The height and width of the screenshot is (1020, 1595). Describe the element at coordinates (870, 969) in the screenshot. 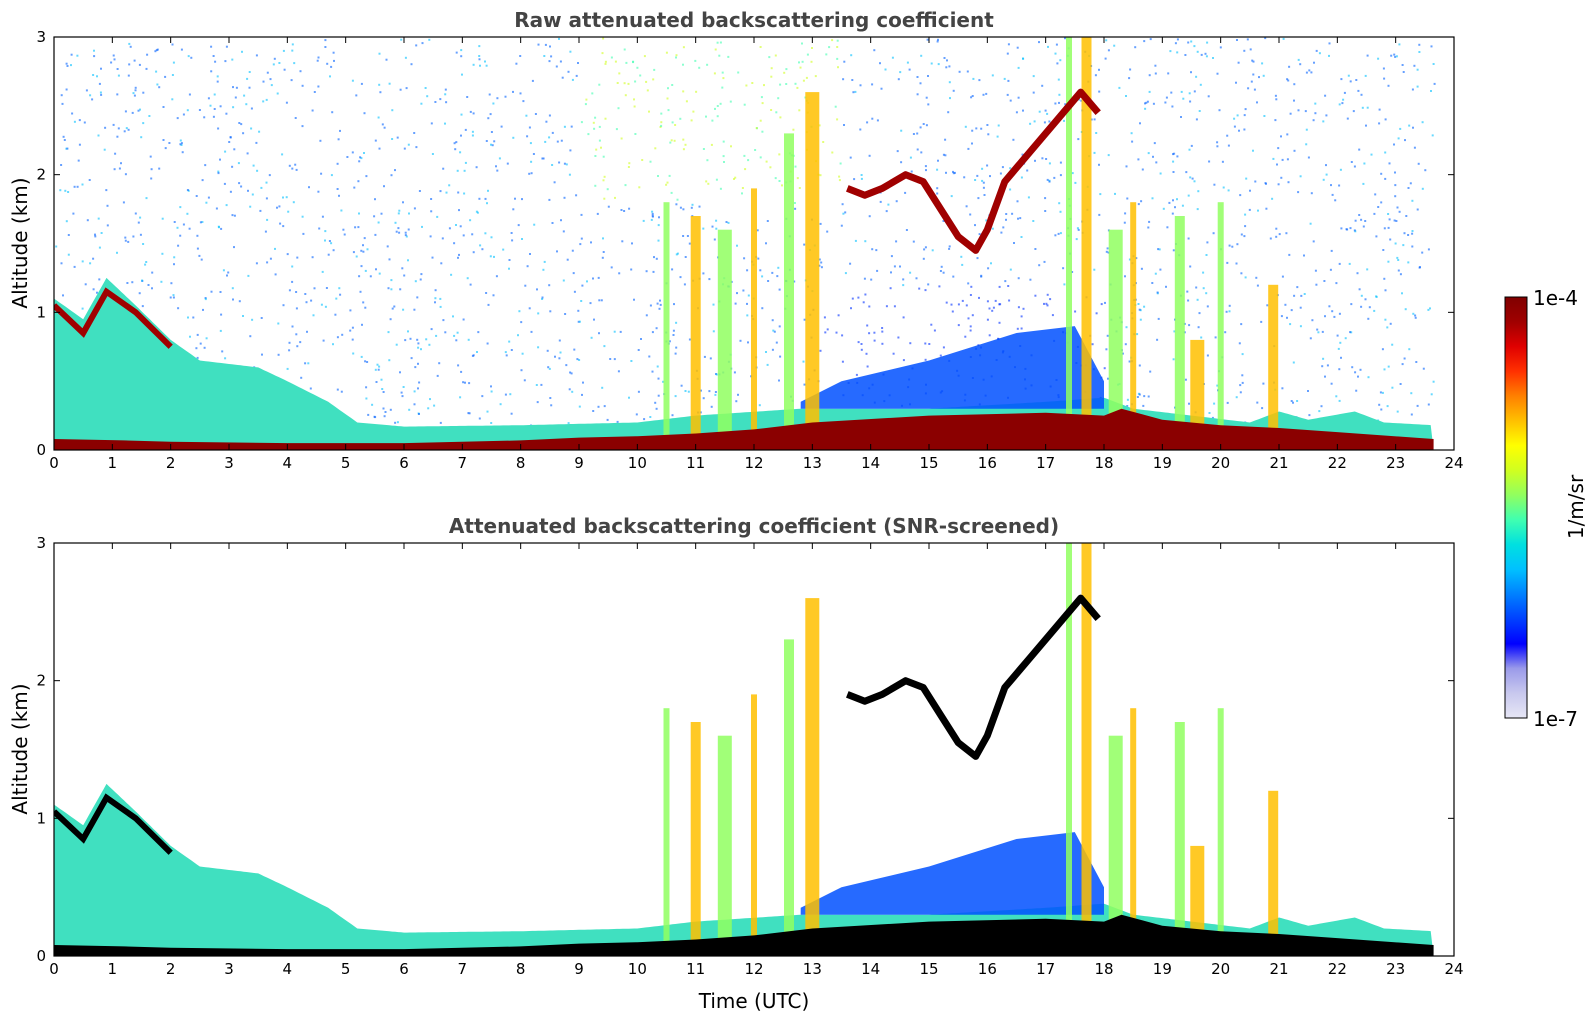

I see `x-tick-label: 14` at that location.